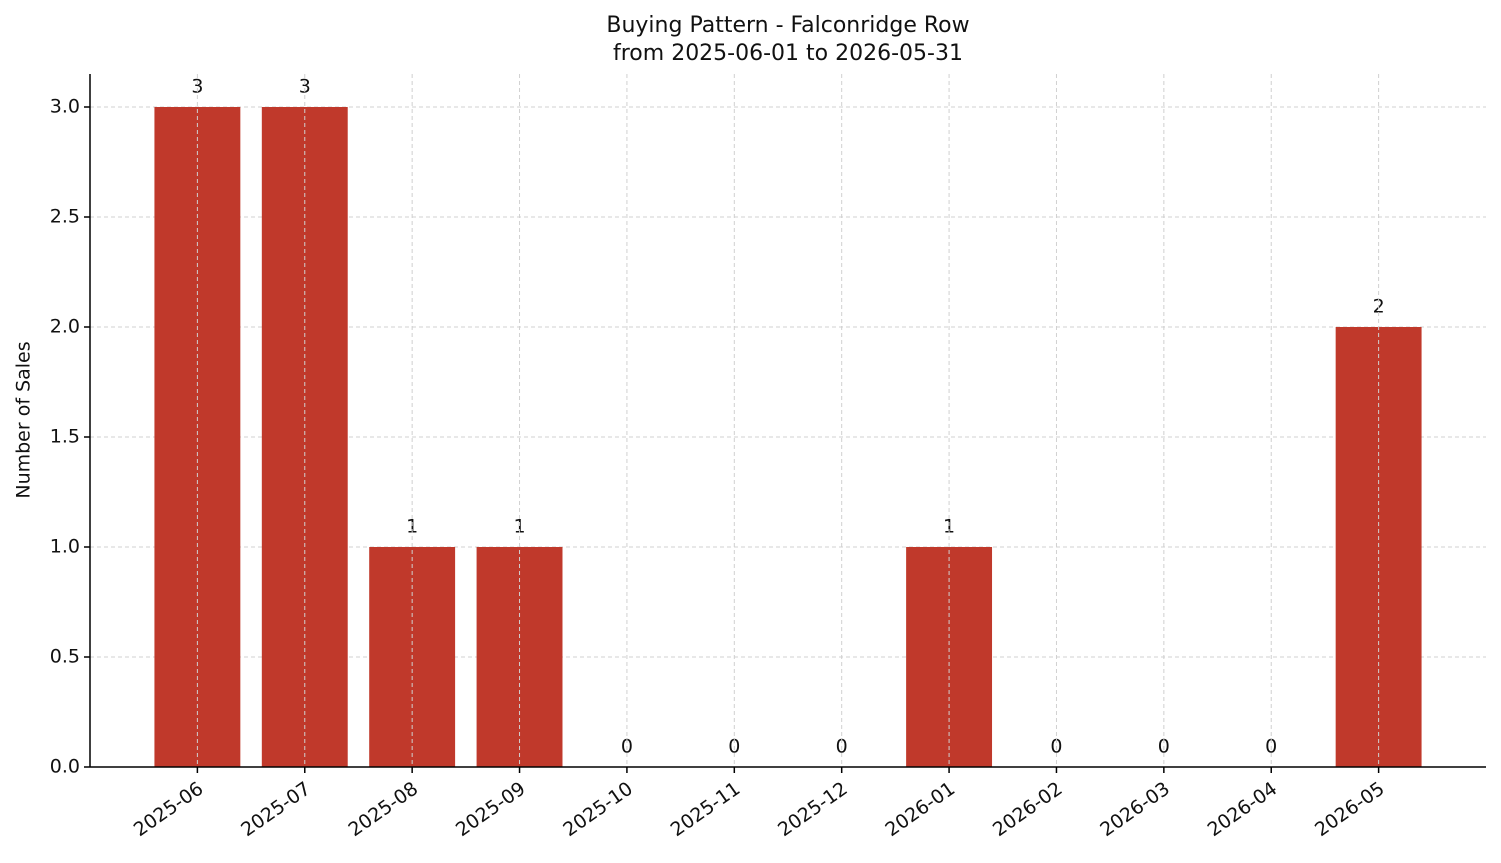  What do you see at coordinates (24, 419) in the screenshot?
I see `y-axis-label: Number of Sales` at bounding box center [24, 419].